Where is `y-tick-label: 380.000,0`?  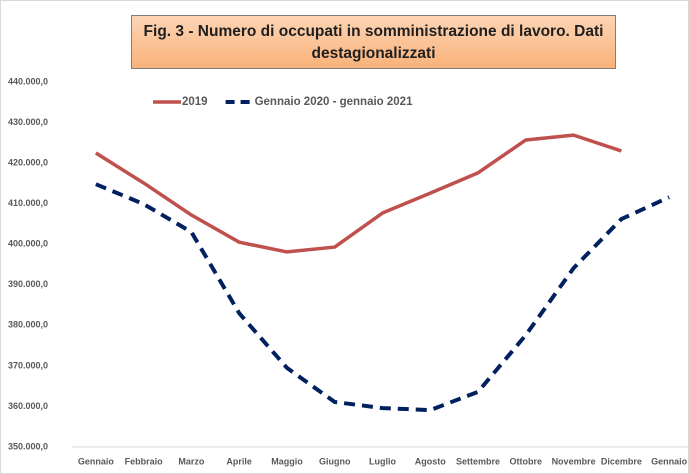
y-tick-label: 380.000,0 is located at coordinates (28, 325).